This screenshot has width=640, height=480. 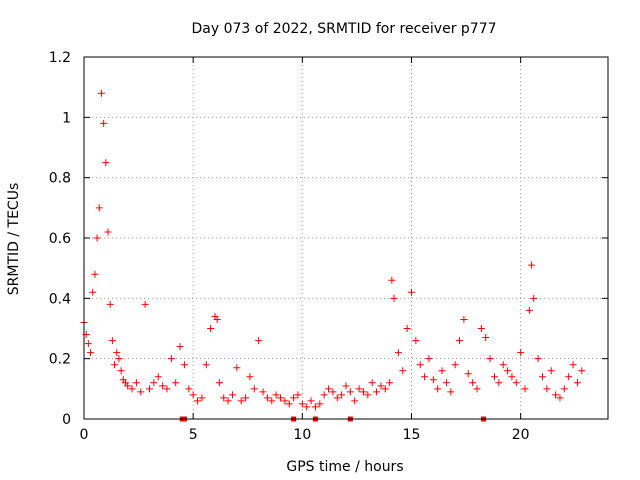 I want to click on x-tick-label: 5, so click(x=193, y=435).